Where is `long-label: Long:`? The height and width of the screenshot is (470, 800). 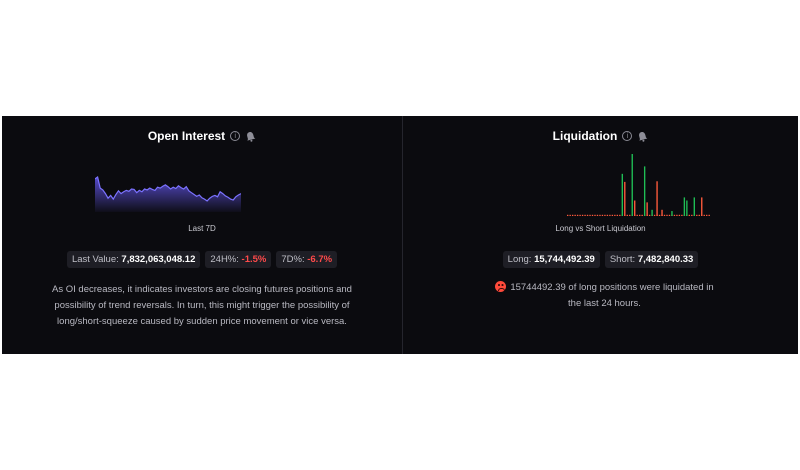 long-label: Long: is located at coordinates (519, 259).